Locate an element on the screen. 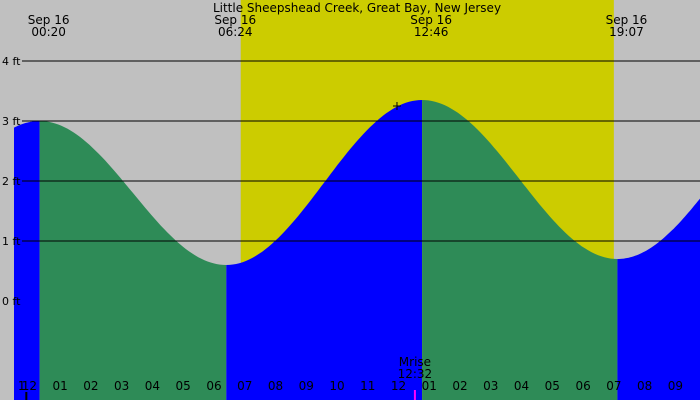  hour-tick-label: 10 is located at coordinates (336, 386).